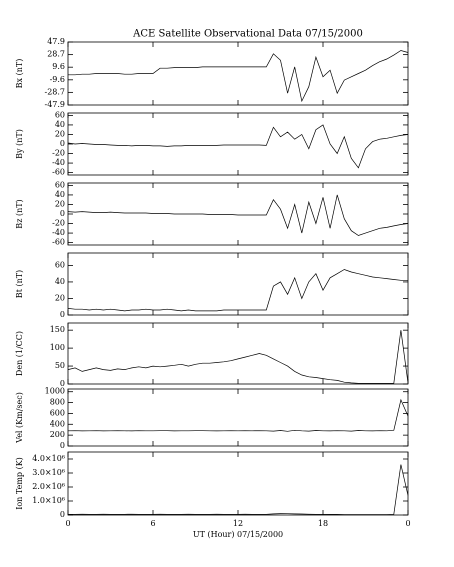 This screenshot has width=454, height=567. What do you see at coordinates (19, 353) in the screenshot?
I see `y-axis-label: Den (1/CC)` at bounding box center [19, 353].